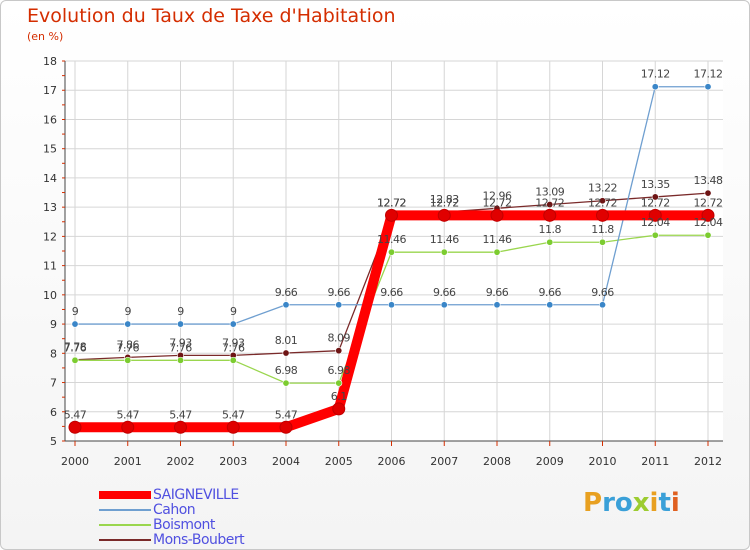 Image resolution: width=750 pixels, height=550 pixels. Describe the element at coordinates (339, 370) in the screenshot. I see `data-label-boismont: 6.98` at that location.